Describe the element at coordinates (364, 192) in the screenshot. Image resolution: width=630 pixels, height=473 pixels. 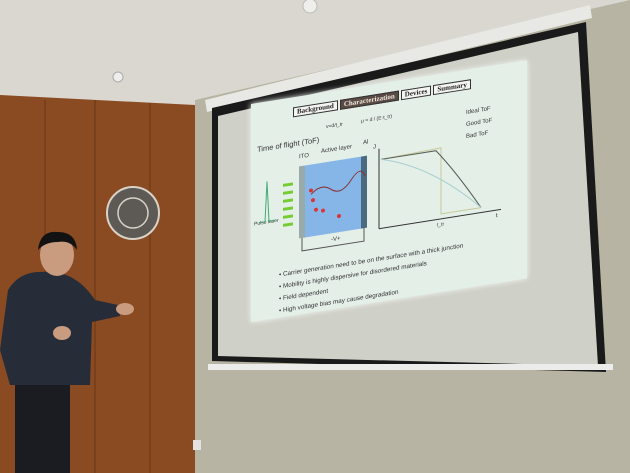
I see `al-layer` at that location.